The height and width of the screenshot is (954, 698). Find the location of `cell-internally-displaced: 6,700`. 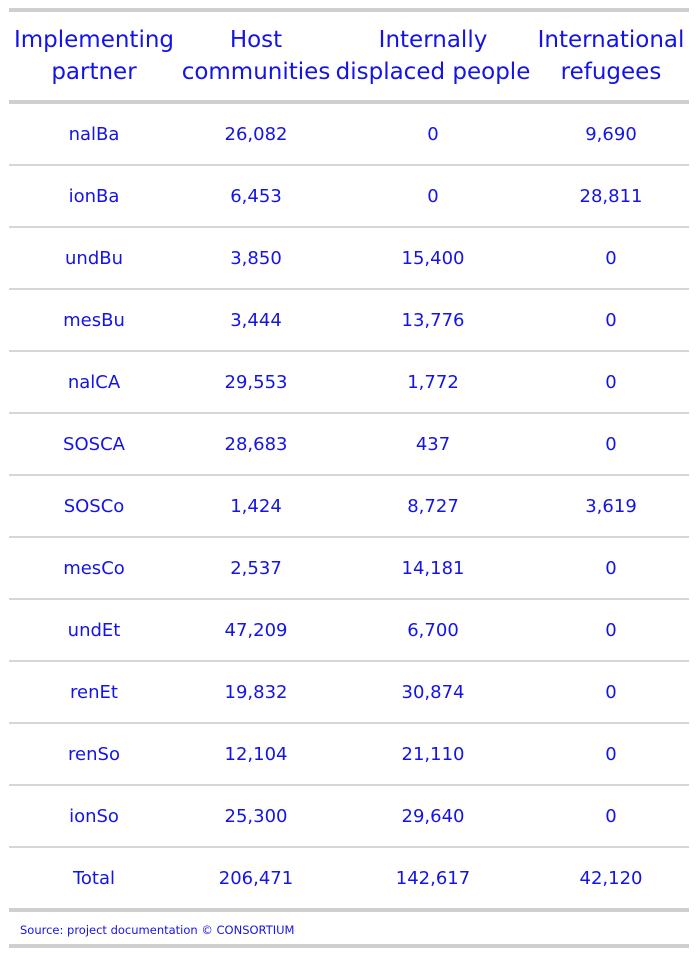

cell-internally-displaced: 6,700 is located at coordinates (433, 630).